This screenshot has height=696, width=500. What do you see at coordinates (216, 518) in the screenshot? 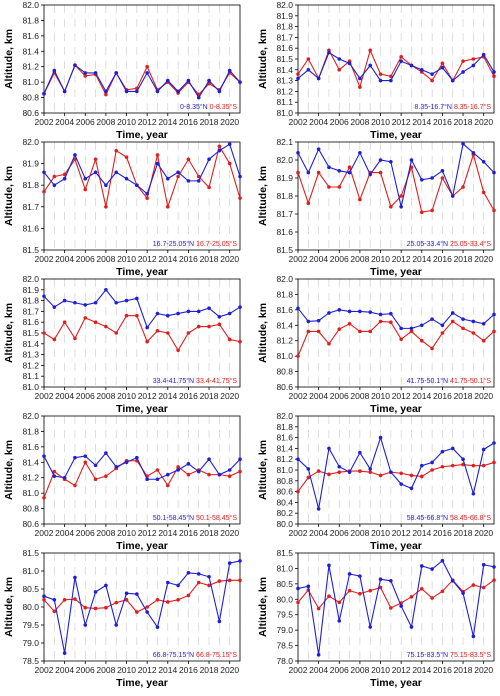
I see `legend-entry-south: 50.1-58.45°S` at bounding box center [216, 518].